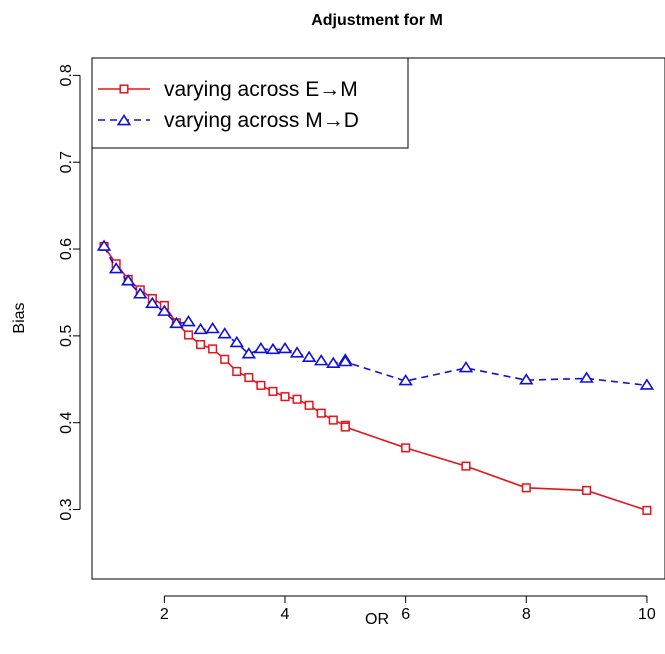  Describe the element at coordinates (526, 614) in the screenshot. I see `x-tick-label: 8` at that location.